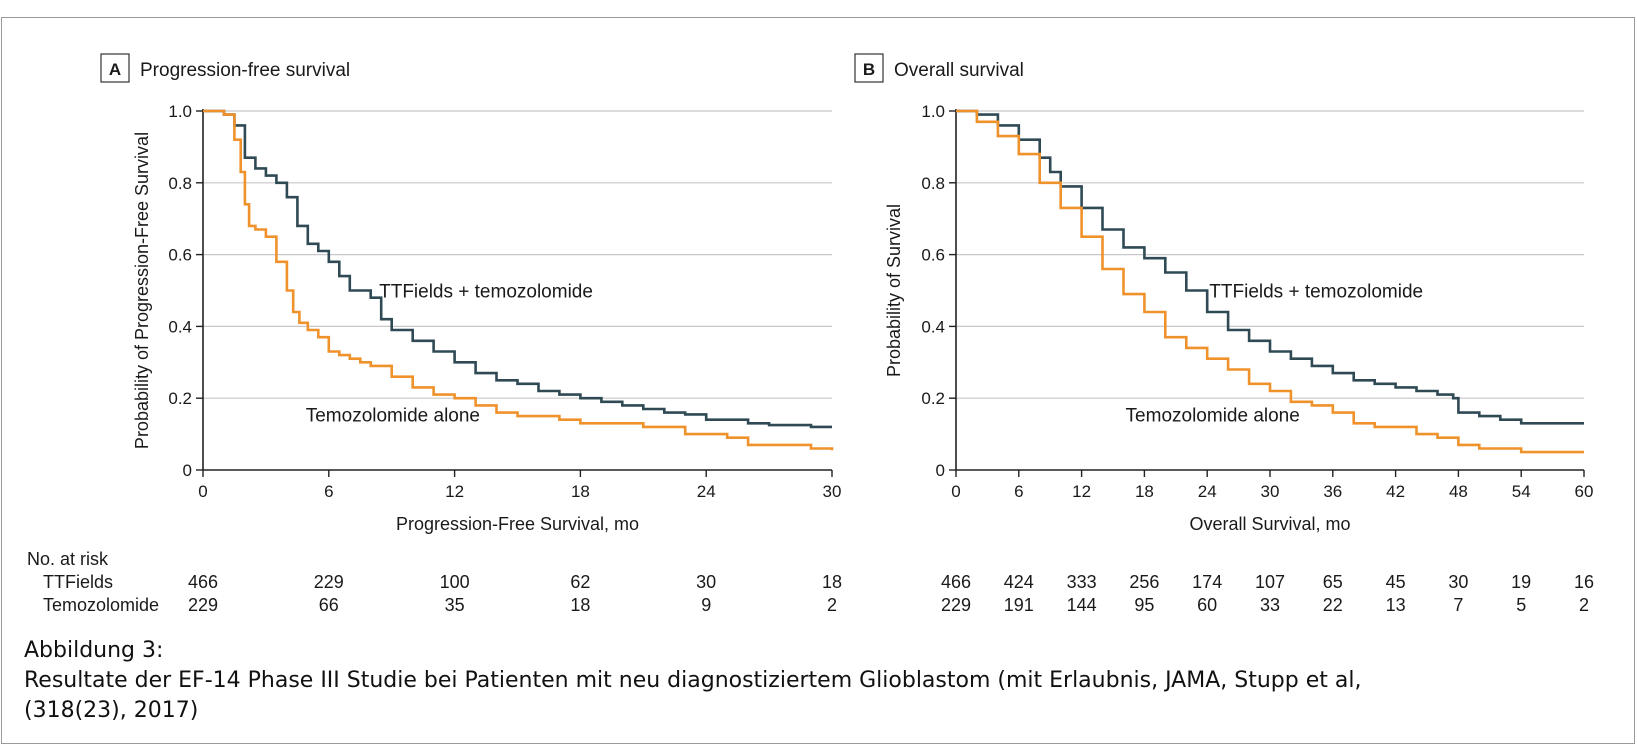 The width and height of the screenshot is (1637, 746). I want to click on risk-value: 33, so click(1270, 605).